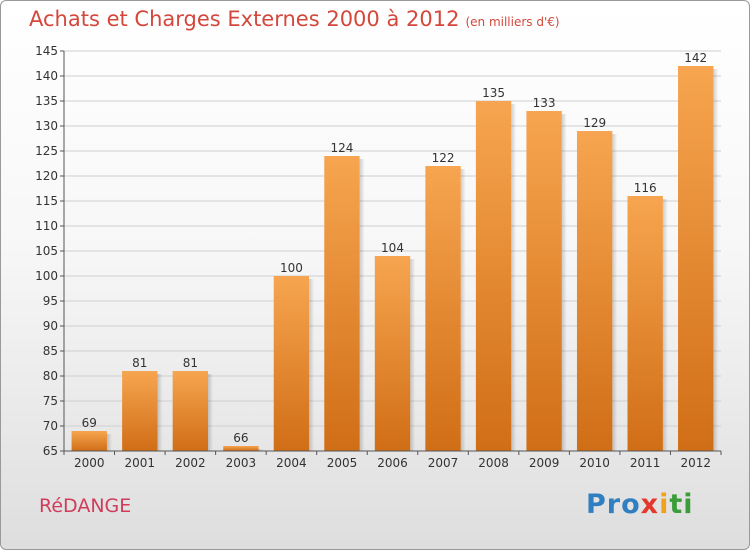 The width and height of the screenshot is (750, 550). What do you see at coordinates (50, 326) in the screenshot?
I see `y-tick-label: 90` at bounding box center [50, 326].